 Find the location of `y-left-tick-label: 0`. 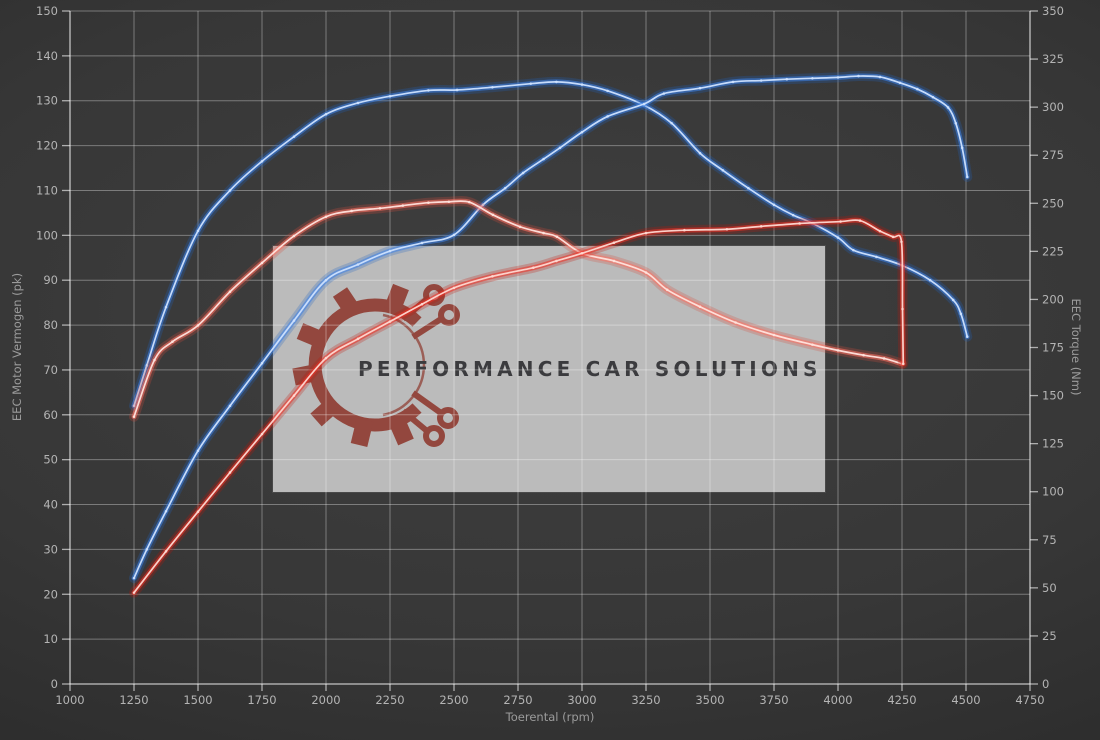

y-left-tick-label: 0 is located at coordinates (54, 684).